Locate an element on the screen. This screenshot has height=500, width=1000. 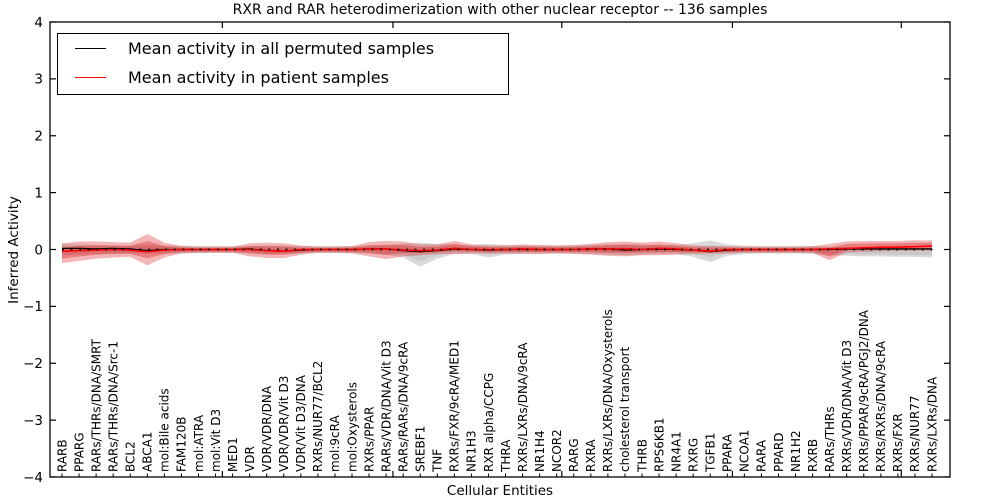
x-tick-label: cholesterol transport is located at coordinates (625, 409).